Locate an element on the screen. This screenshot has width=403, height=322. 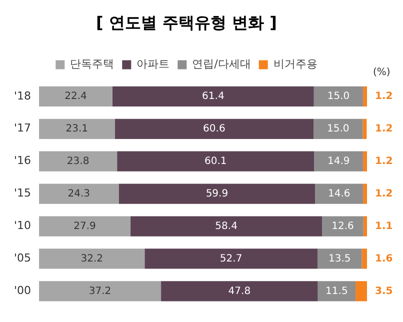
data-label: 60.1 is located at coordinates (215, 161).